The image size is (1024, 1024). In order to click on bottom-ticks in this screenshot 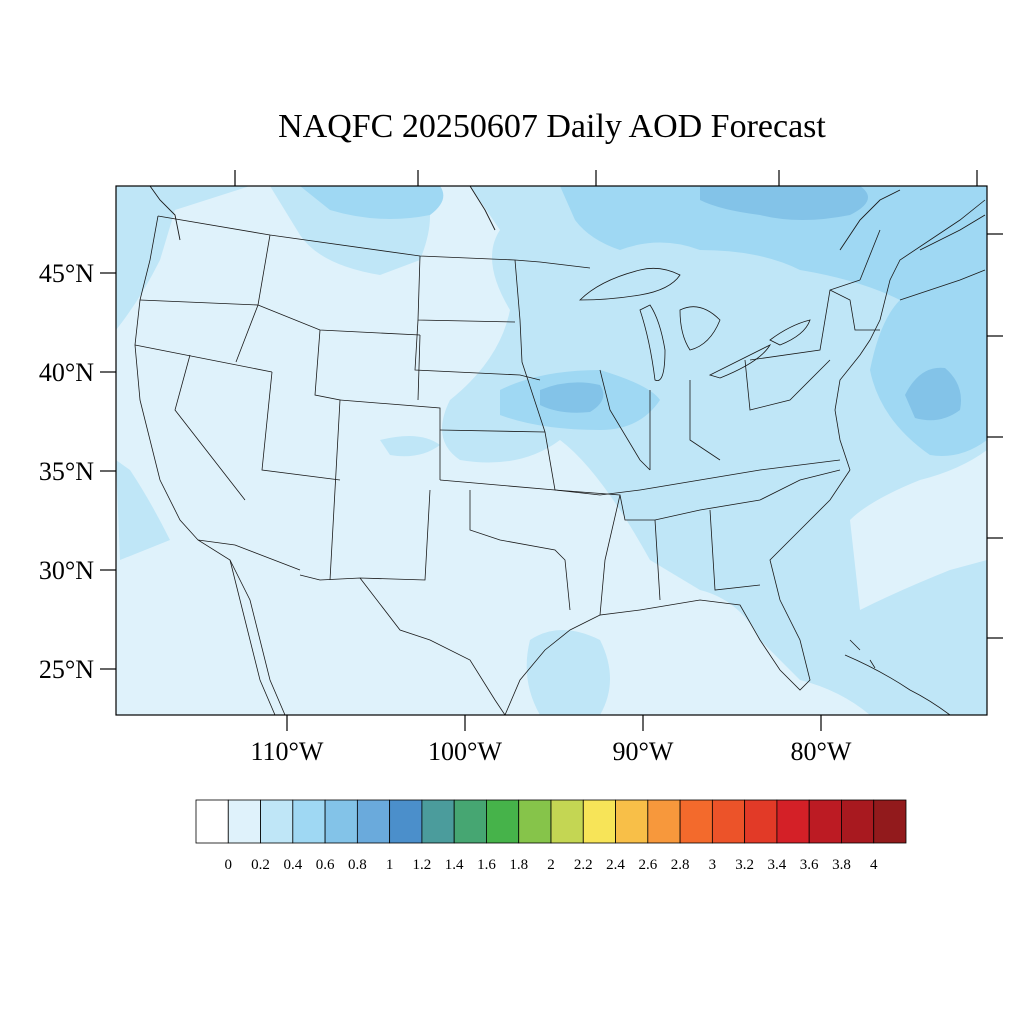, I will do `click(554, 723)`.